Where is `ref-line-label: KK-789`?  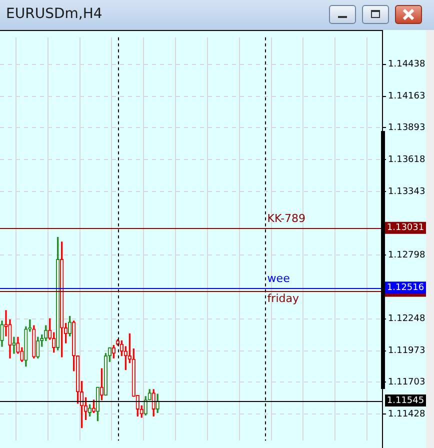
ref-line-label: KK-789 is located at coordinates (286, 219).